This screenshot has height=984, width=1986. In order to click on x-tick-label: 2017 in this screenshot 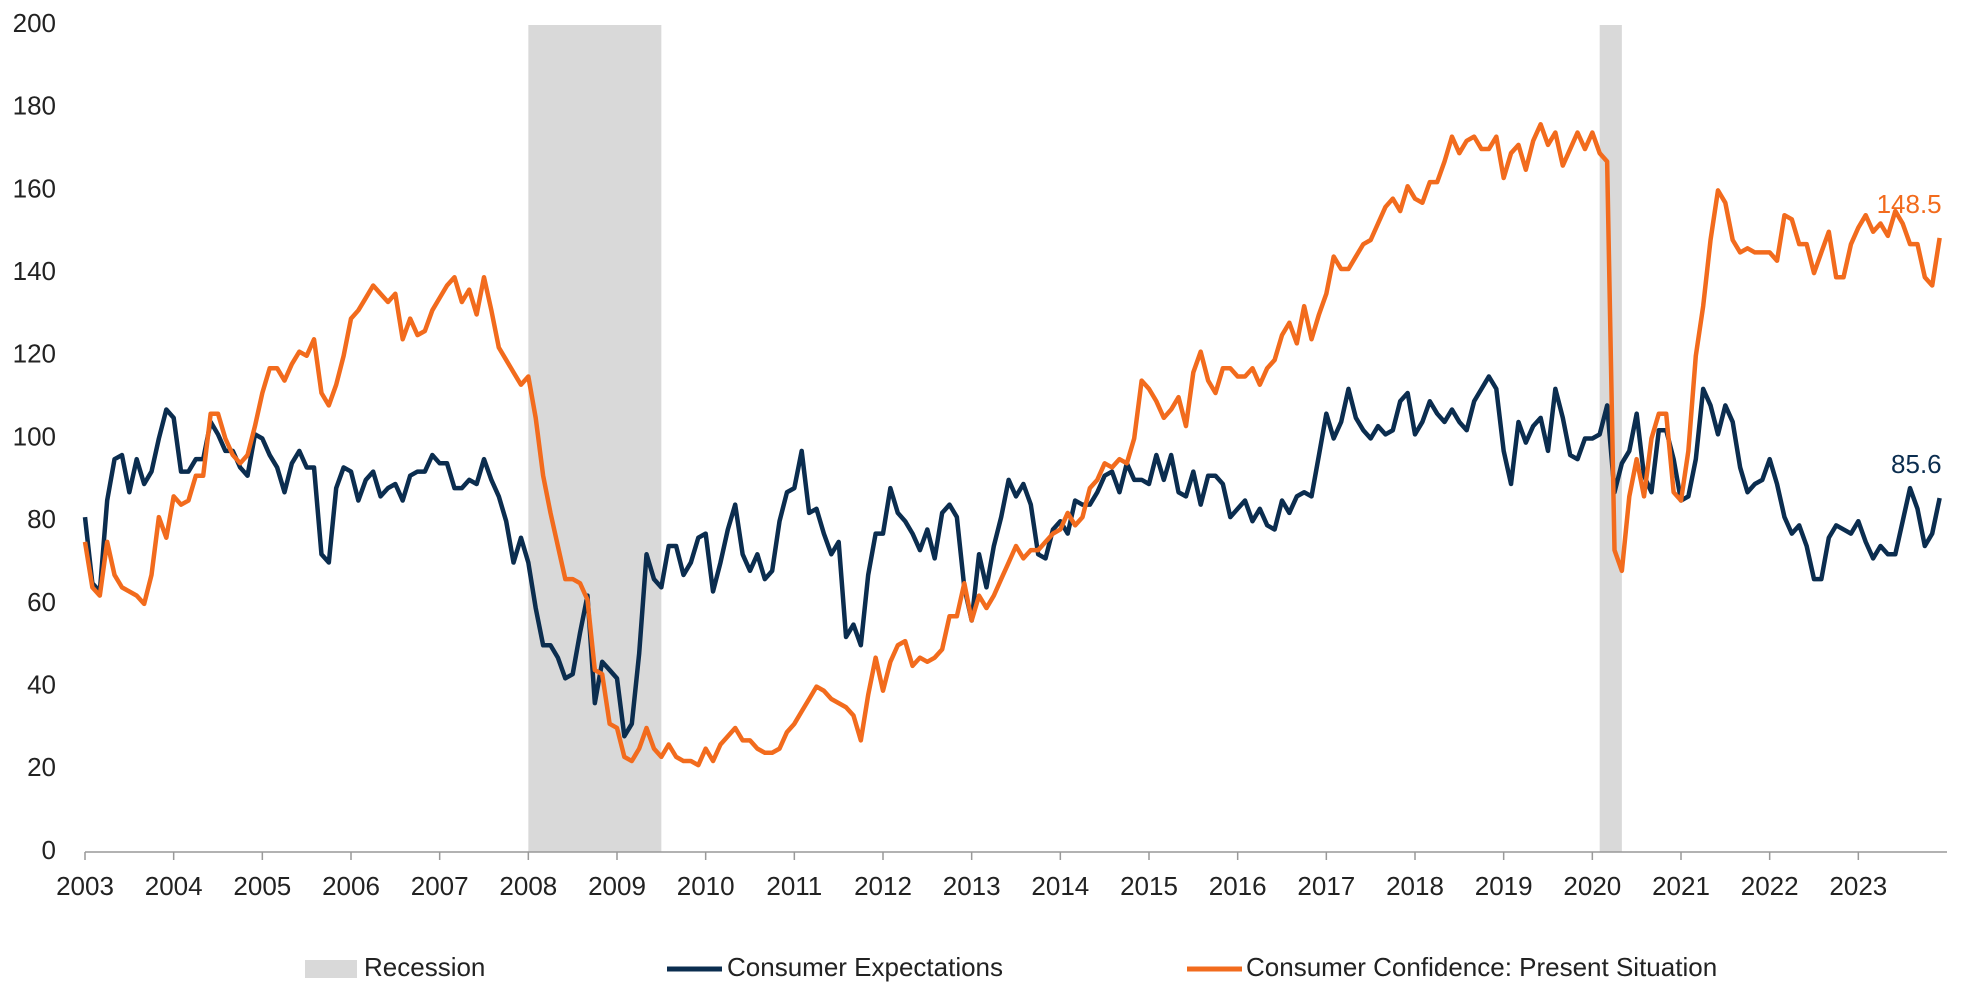, I will do `click(1326, 886)`.